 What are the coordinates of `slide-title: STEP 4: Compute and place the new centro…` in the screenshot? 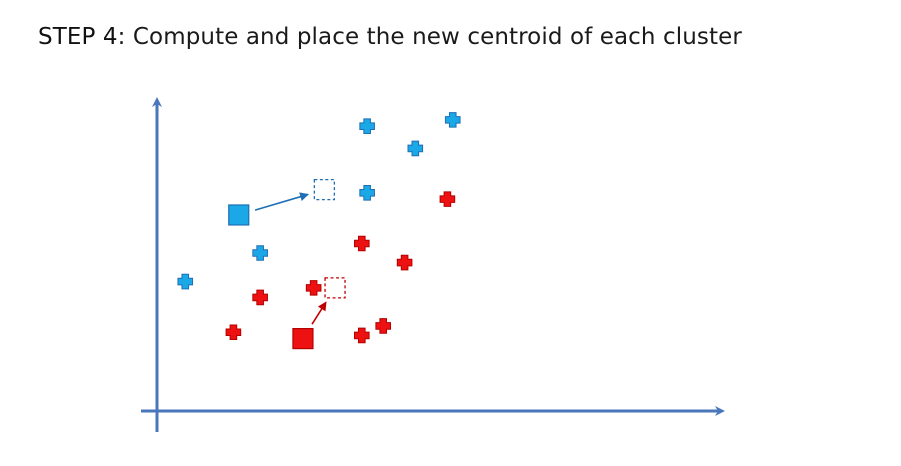 It's located at (390, 37).